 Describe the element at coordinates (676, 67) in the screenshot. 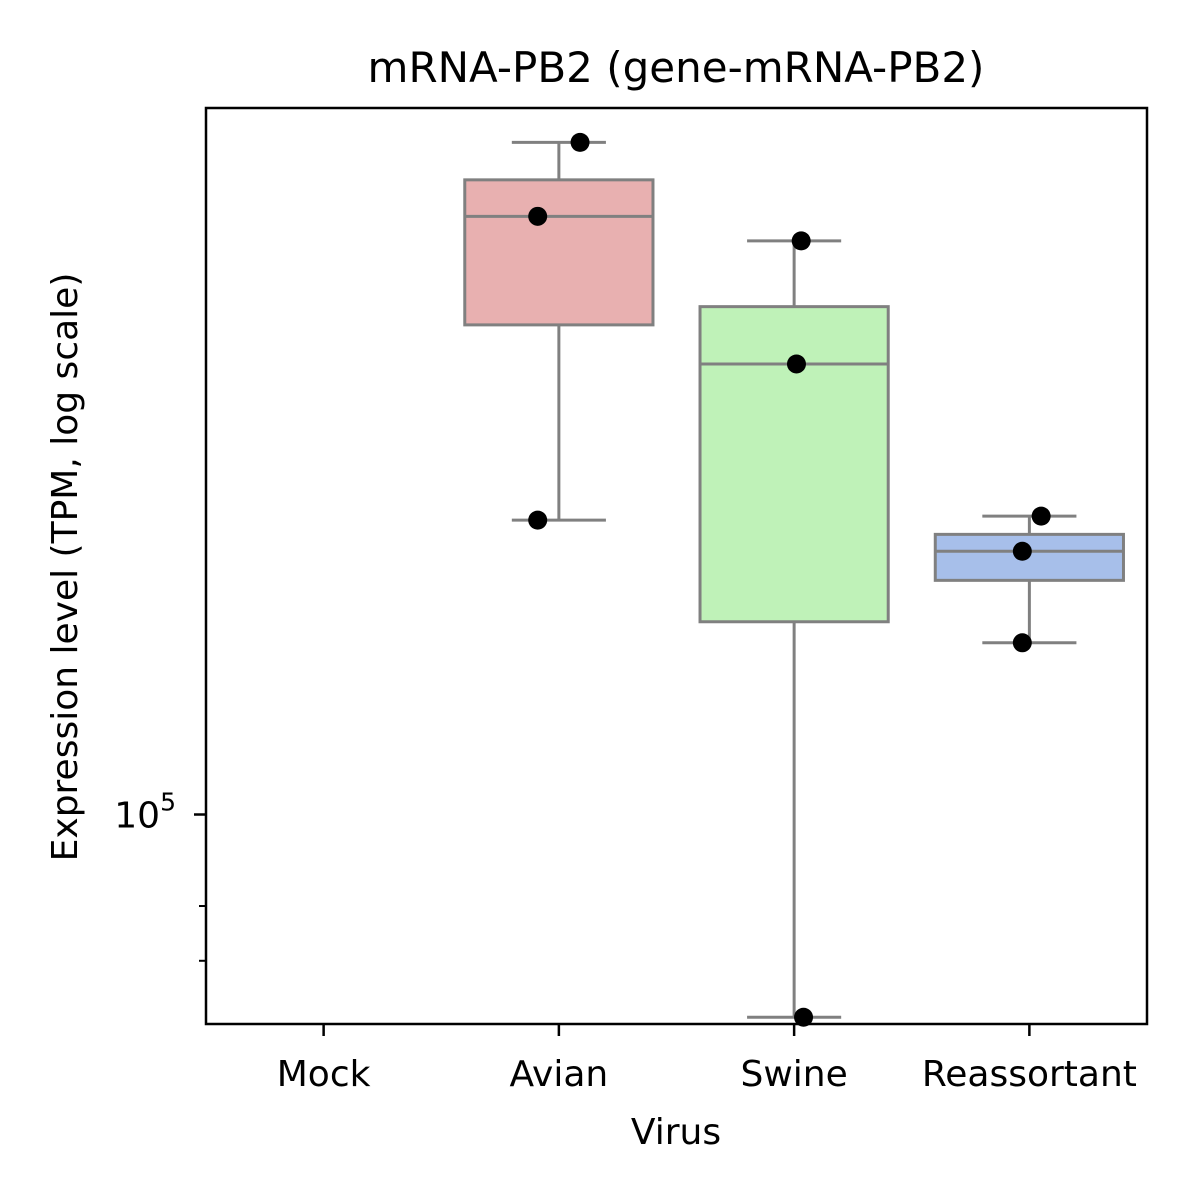

I see `chart-title: mRNA-PB2 (gene-mRNA-PB2)` at that location.